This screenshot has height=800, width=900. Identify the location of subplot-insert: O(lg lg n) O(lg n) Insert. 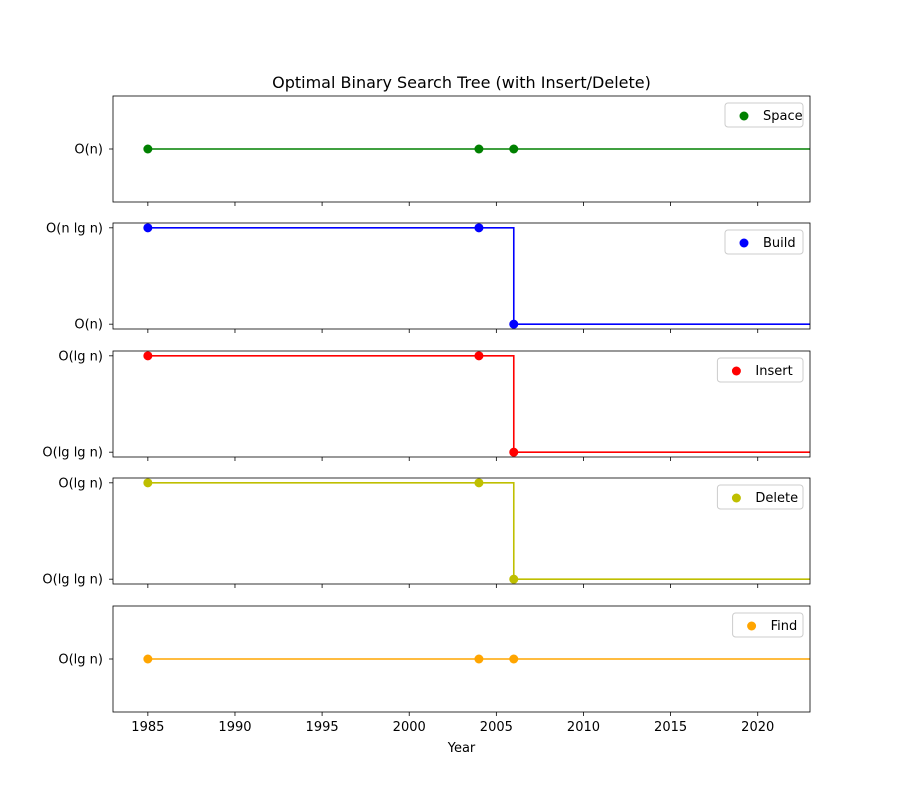
(426, 405).